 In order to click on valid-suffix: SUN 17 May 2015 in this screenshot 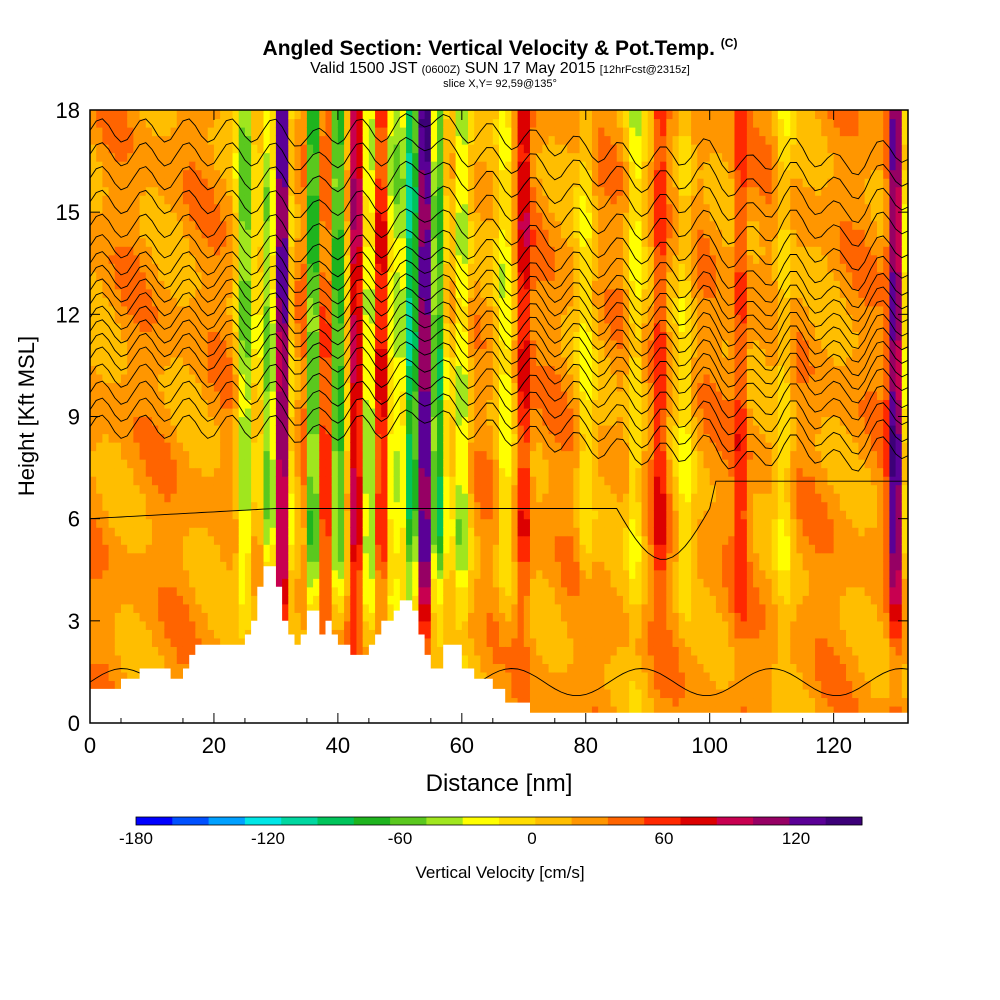, I will do `click(530, 68)`.